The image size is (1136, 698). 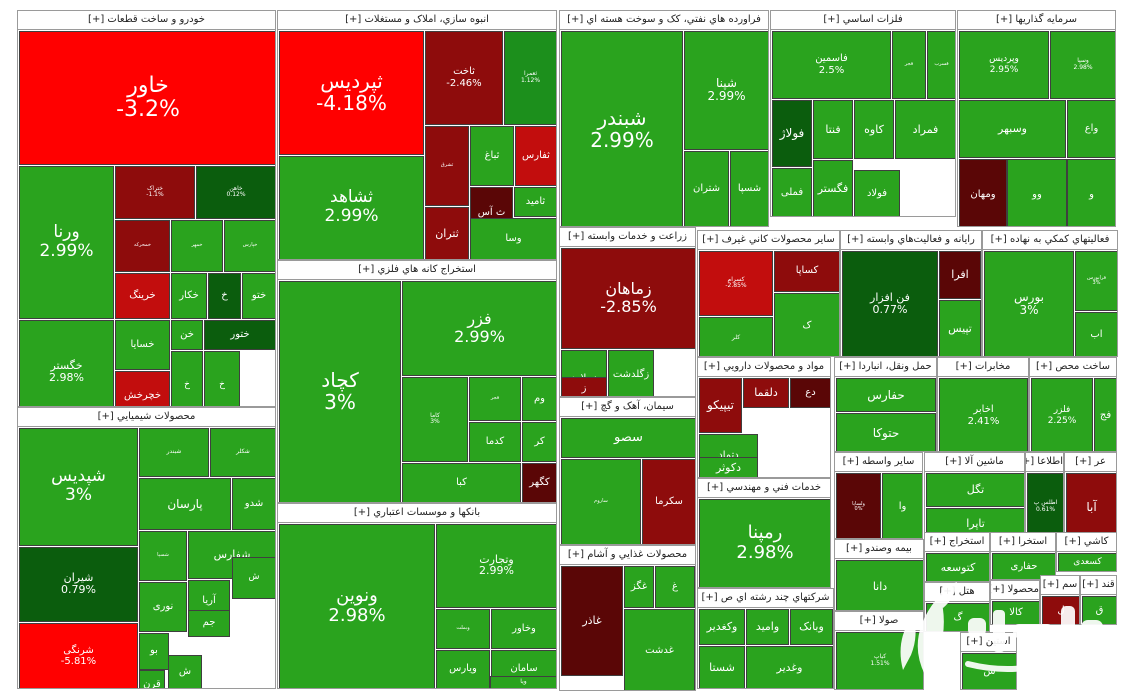 I want to click on stock-tile: ویارس, so click(x=463, y=669).